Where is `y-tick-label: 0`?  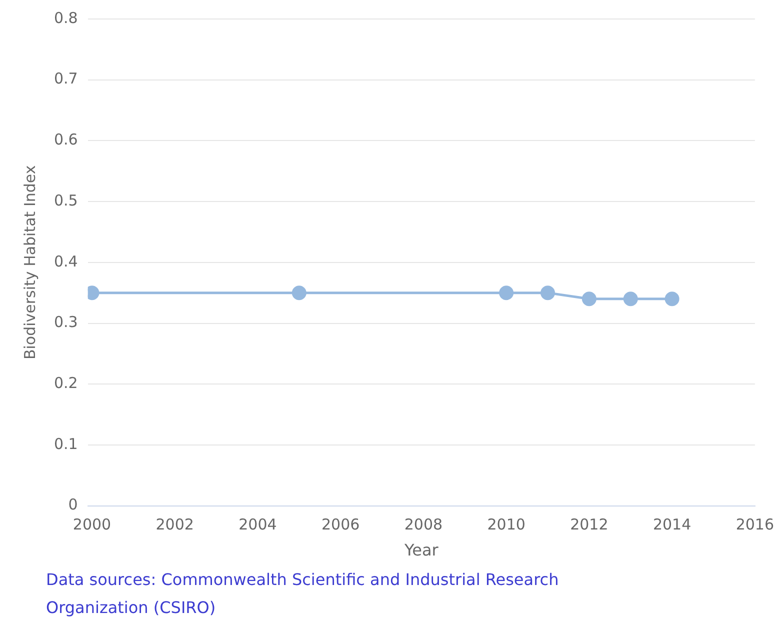 y-tick-label: 0 is located at coordinates (73, 505).